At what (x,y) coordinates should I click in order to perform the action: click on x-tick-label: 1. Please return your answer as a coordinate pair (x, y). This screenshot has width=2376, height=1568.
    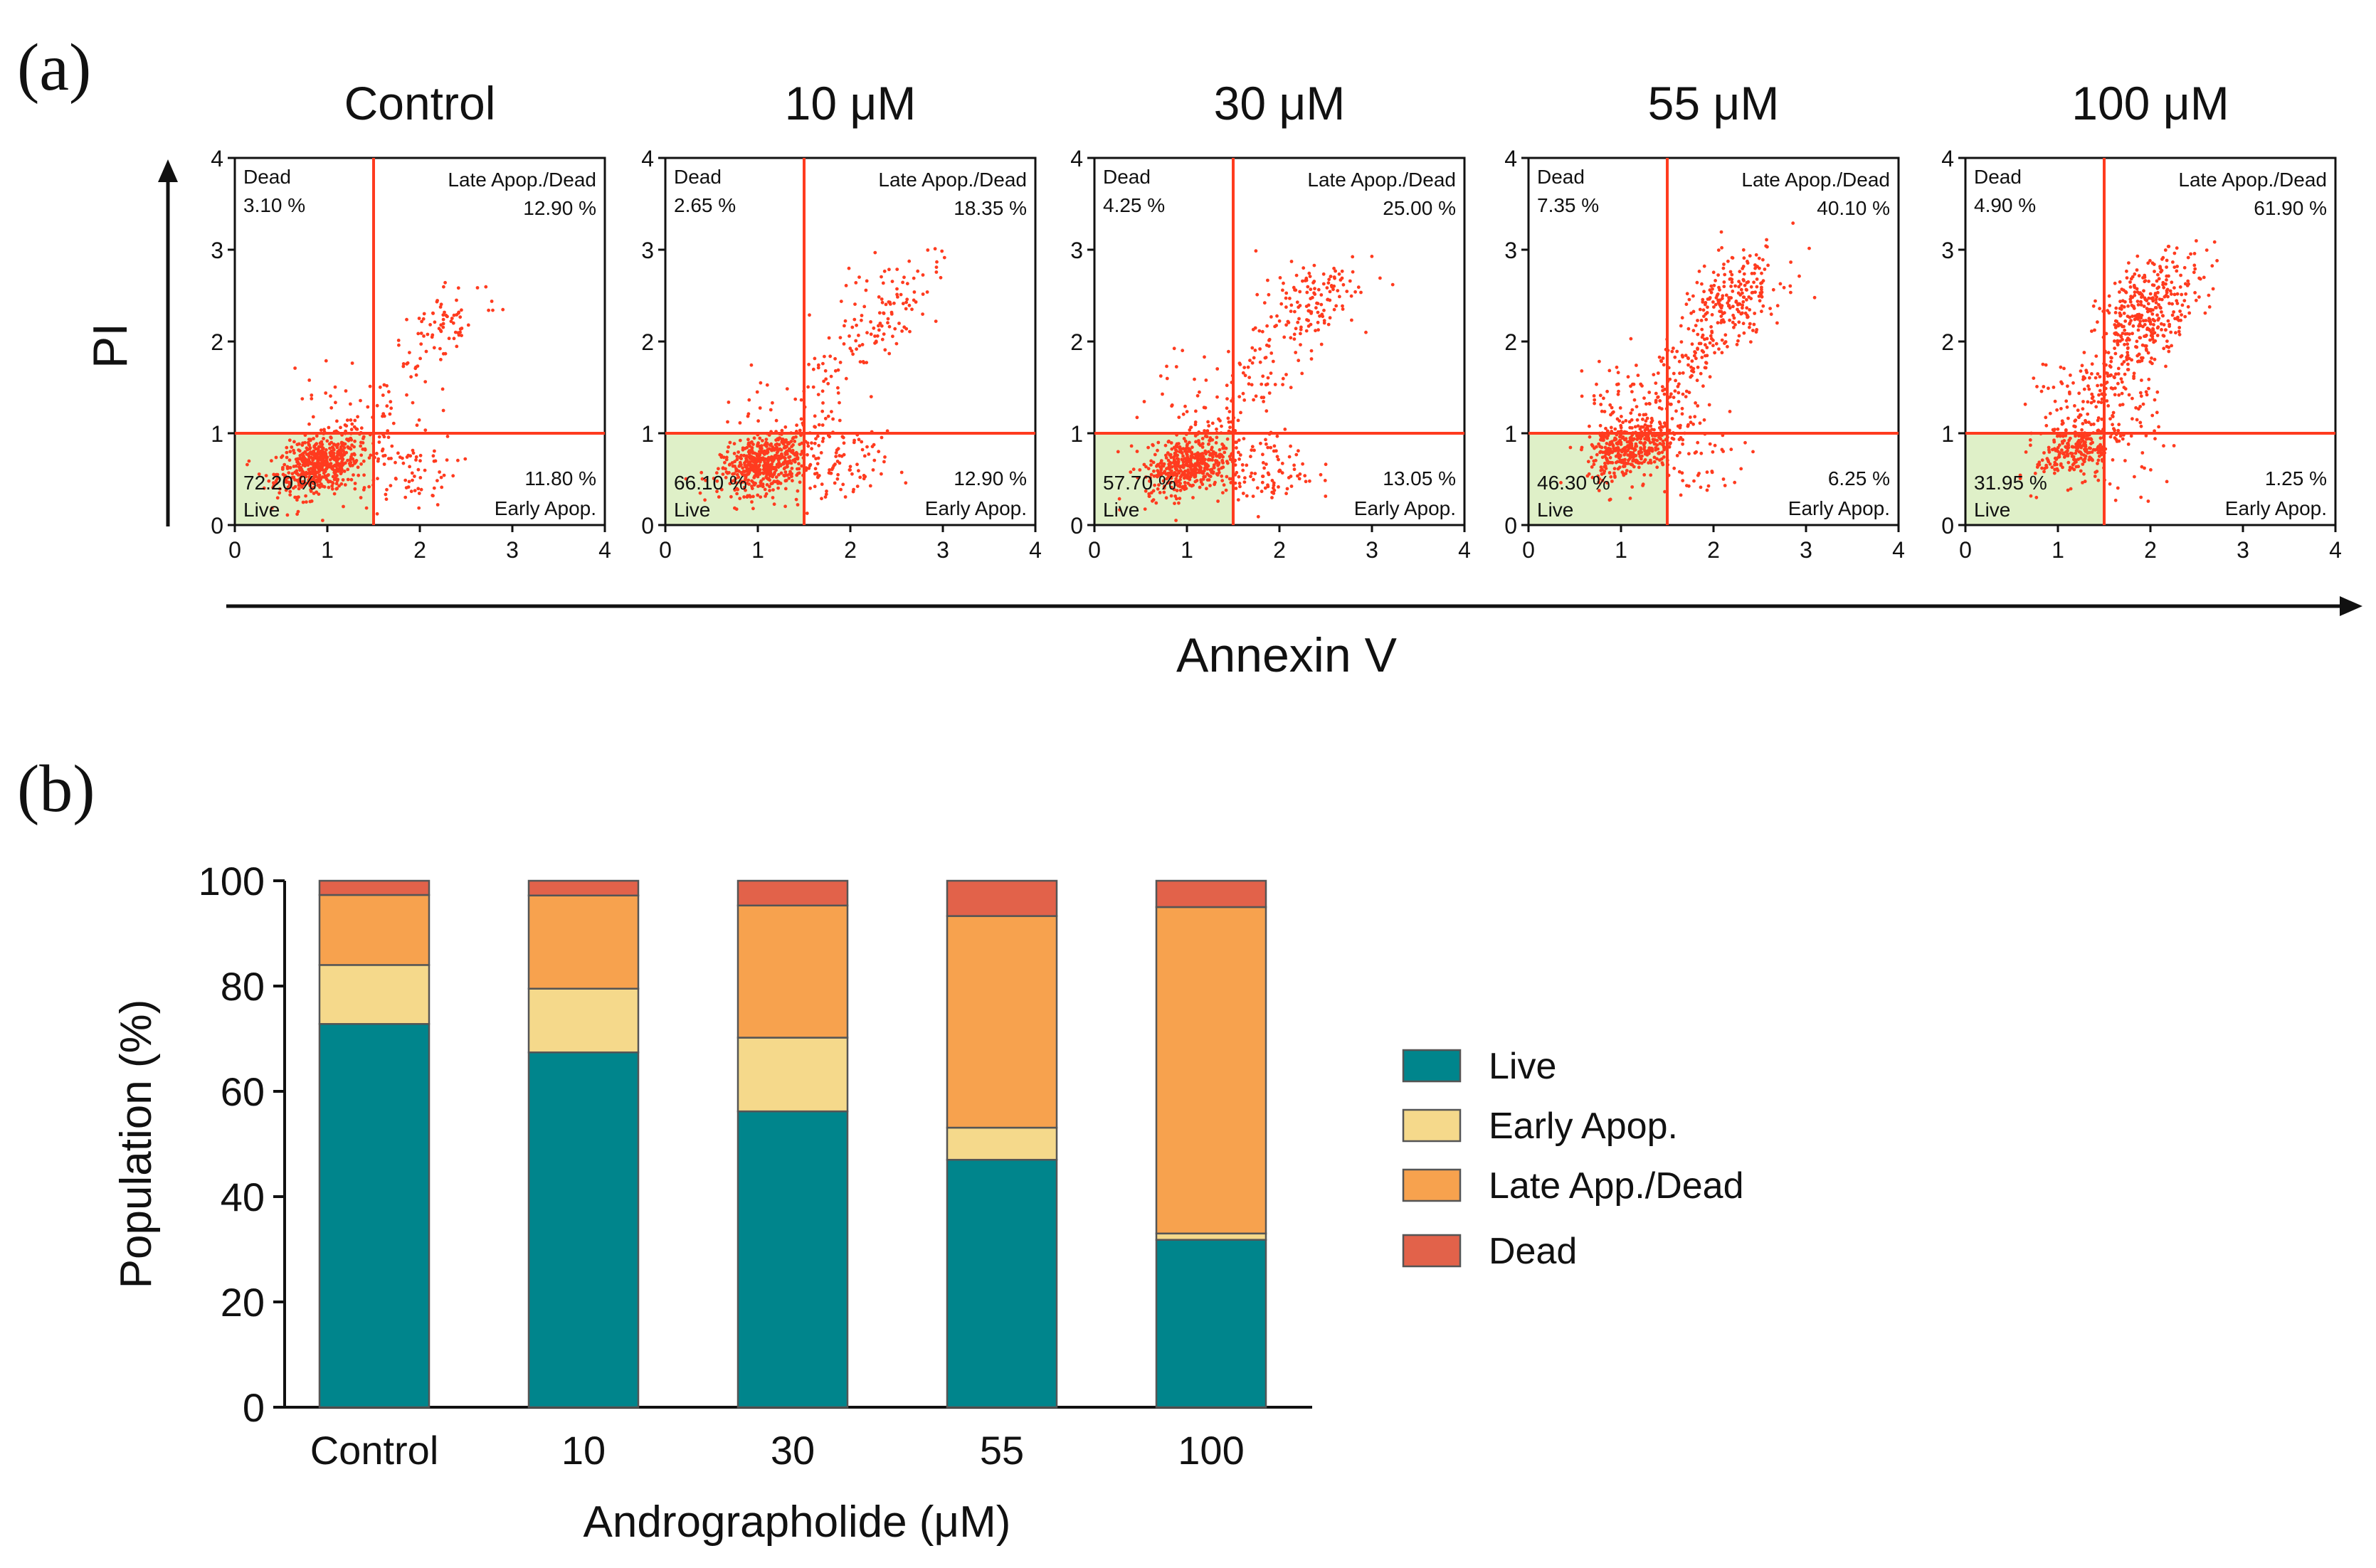
    Looking at the image, I should click on (2058, 550).